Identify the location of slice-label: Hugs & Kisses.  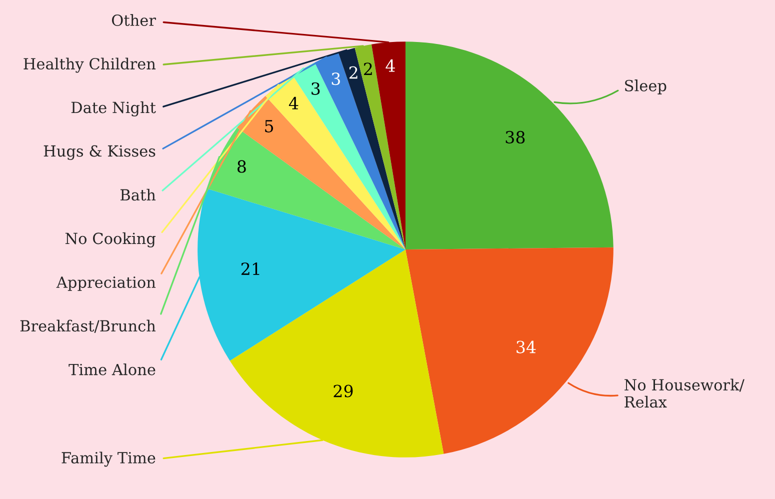
(100, 152).